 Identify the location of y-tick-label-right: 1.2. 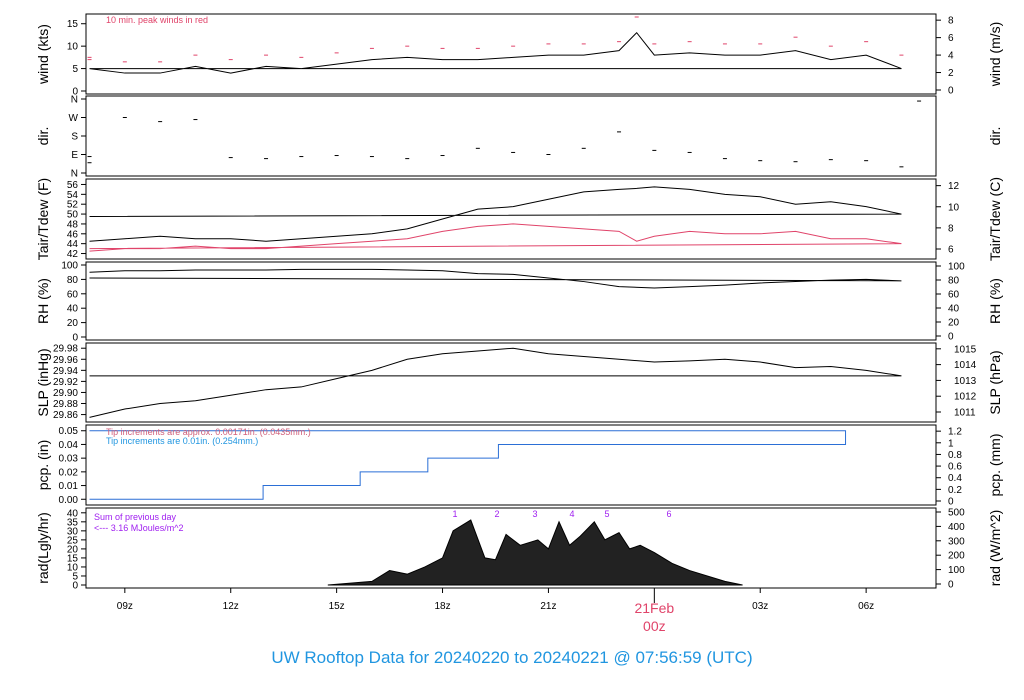
(955, 432).